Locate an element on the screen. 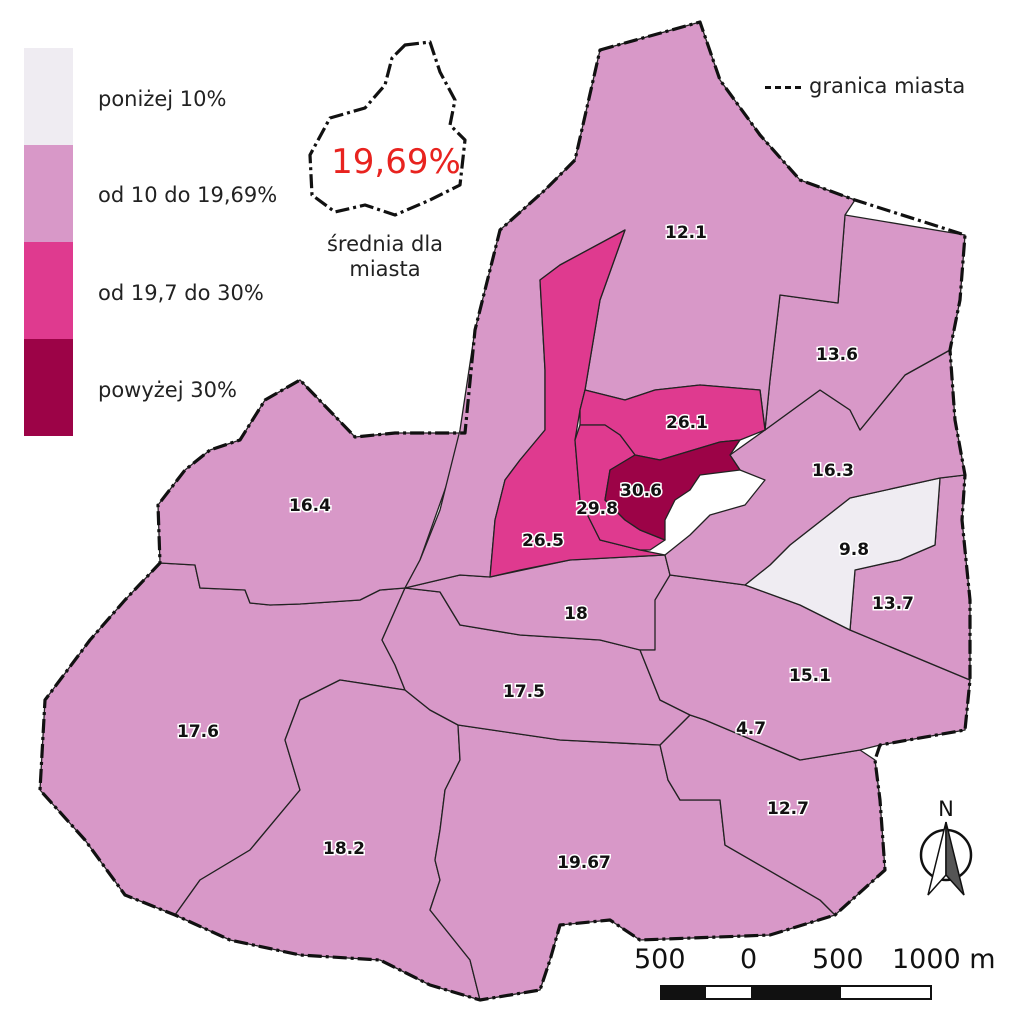 The image size is (1024, 1024). border-legend-label: granica miasta is located at coordinates (887, 86).